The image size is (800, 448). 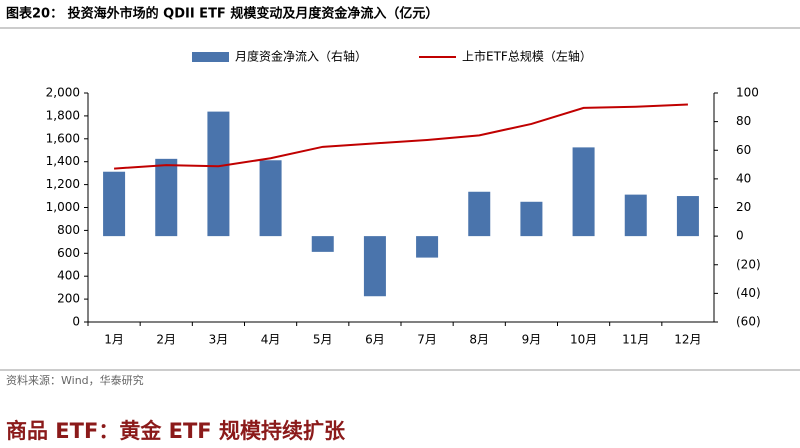 What do you see at coordinates (748, 322) in the screenshot?
I see `y2-tick-label: (60)` at bounding box center [748, 322].